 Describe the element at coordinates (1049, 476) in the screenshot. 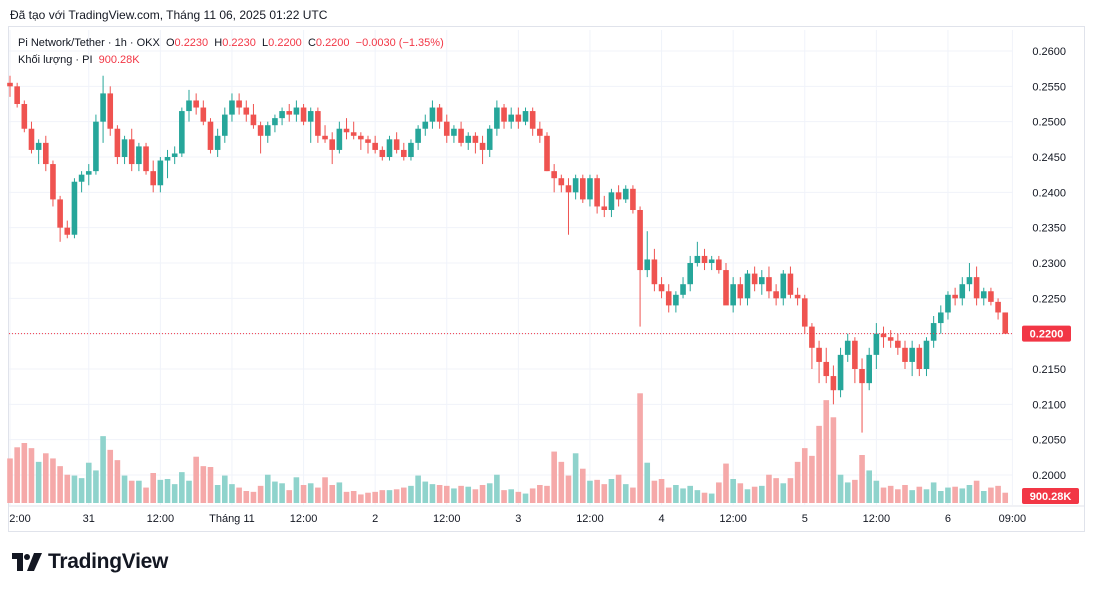

I see `y-tick-label: 0.2000` at that location.